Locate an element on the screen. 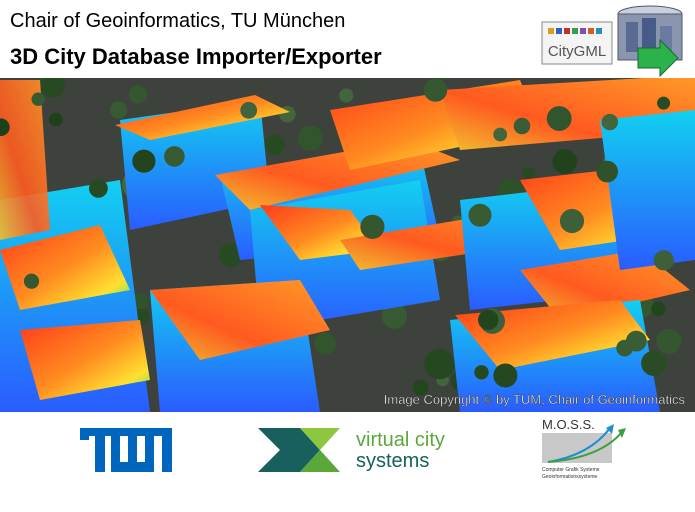 The image size is (695, 512). virtual-city-logo: virtual city systems is located at coordinates (351, 450).